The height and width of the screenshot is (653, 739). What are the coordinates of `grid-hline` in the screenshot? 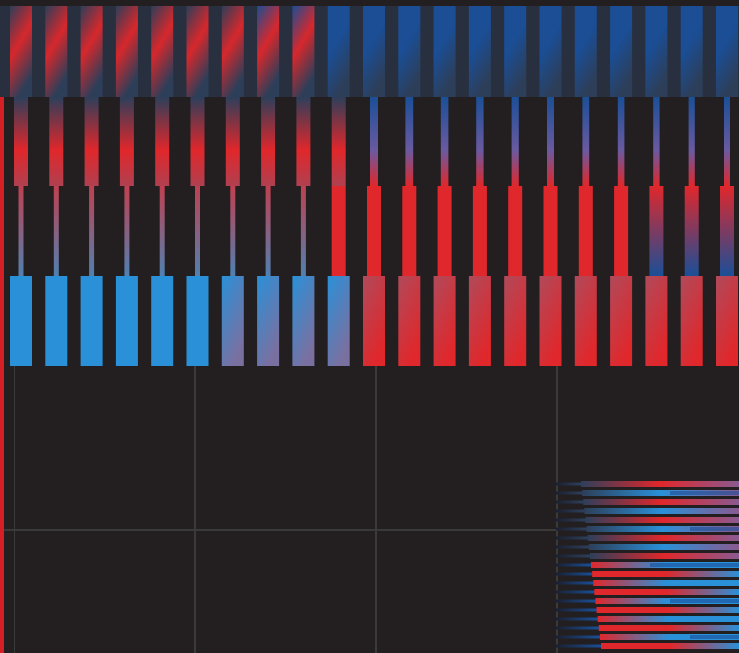 It's located at (280, 530).